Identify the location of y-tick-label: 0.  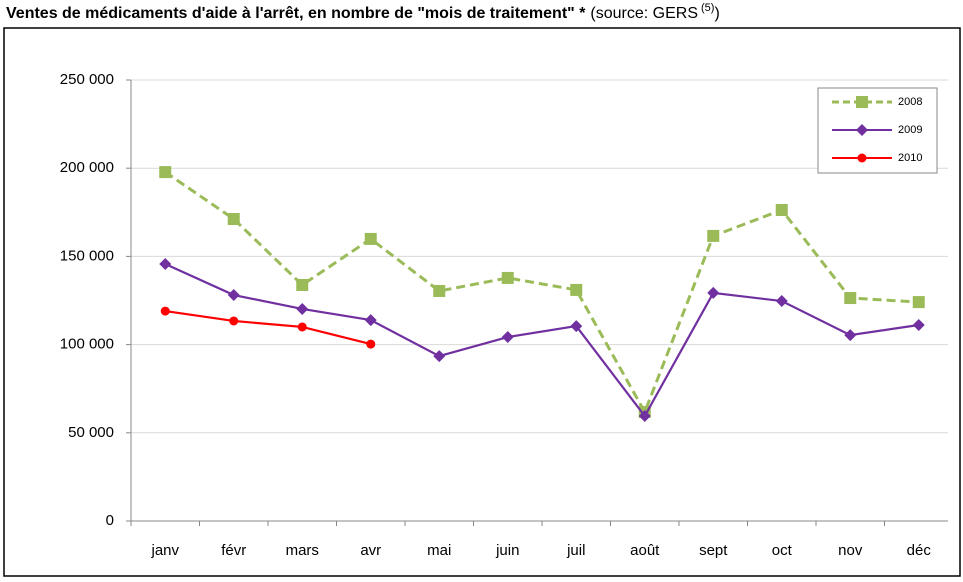
(110, 520).